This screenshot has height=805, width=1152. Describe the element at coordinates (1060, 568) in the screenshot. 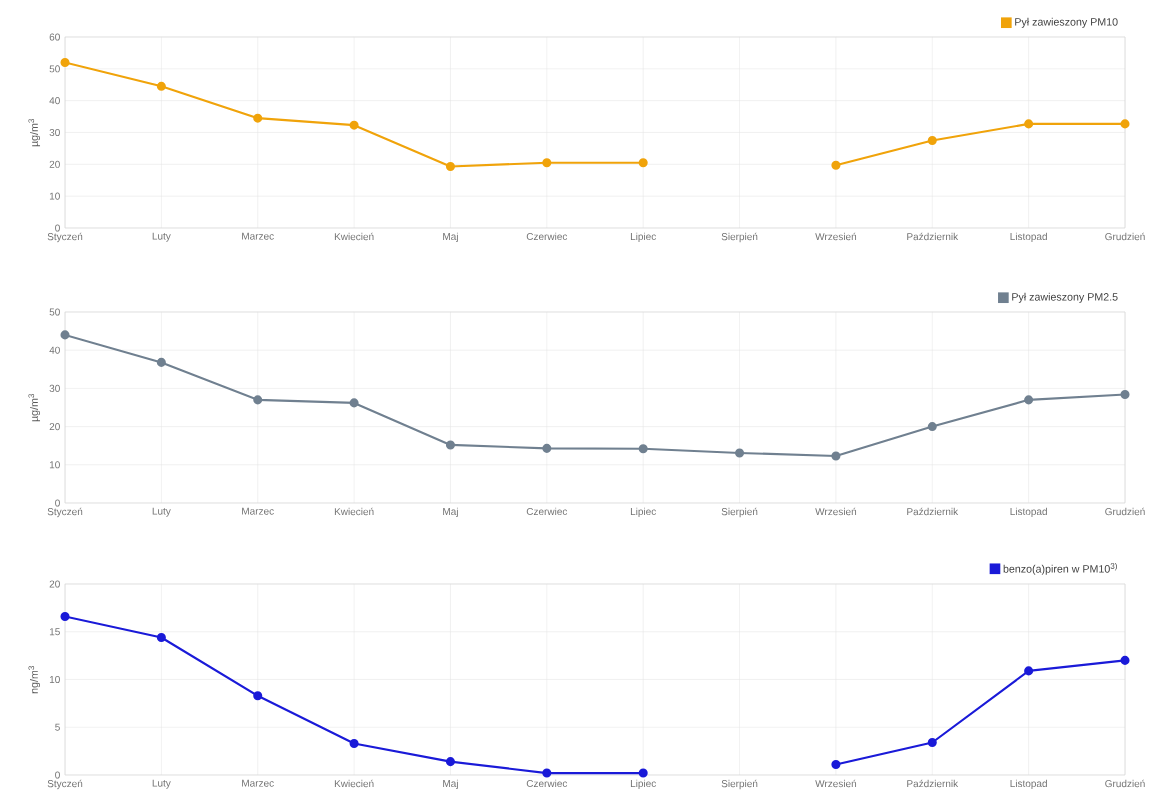

I see `legend-label: benzo(a)piren w PM10$^{3)}$` at that location.